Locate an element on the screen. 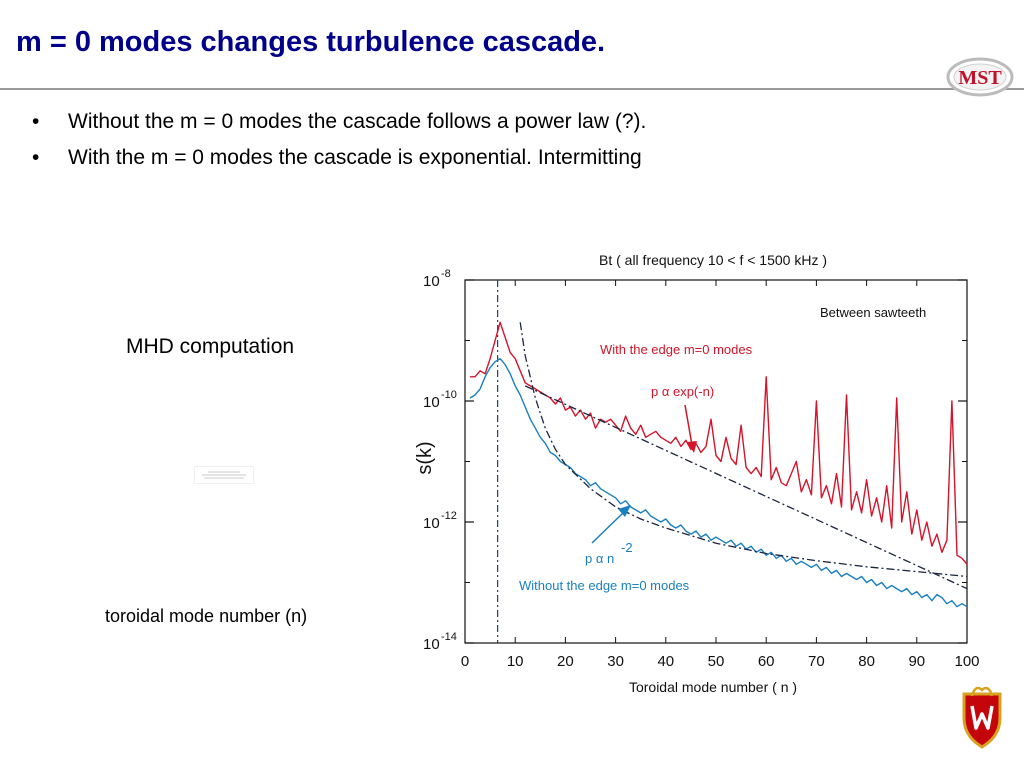  x-tick-label: 30 is located at coordinates (615, 661).